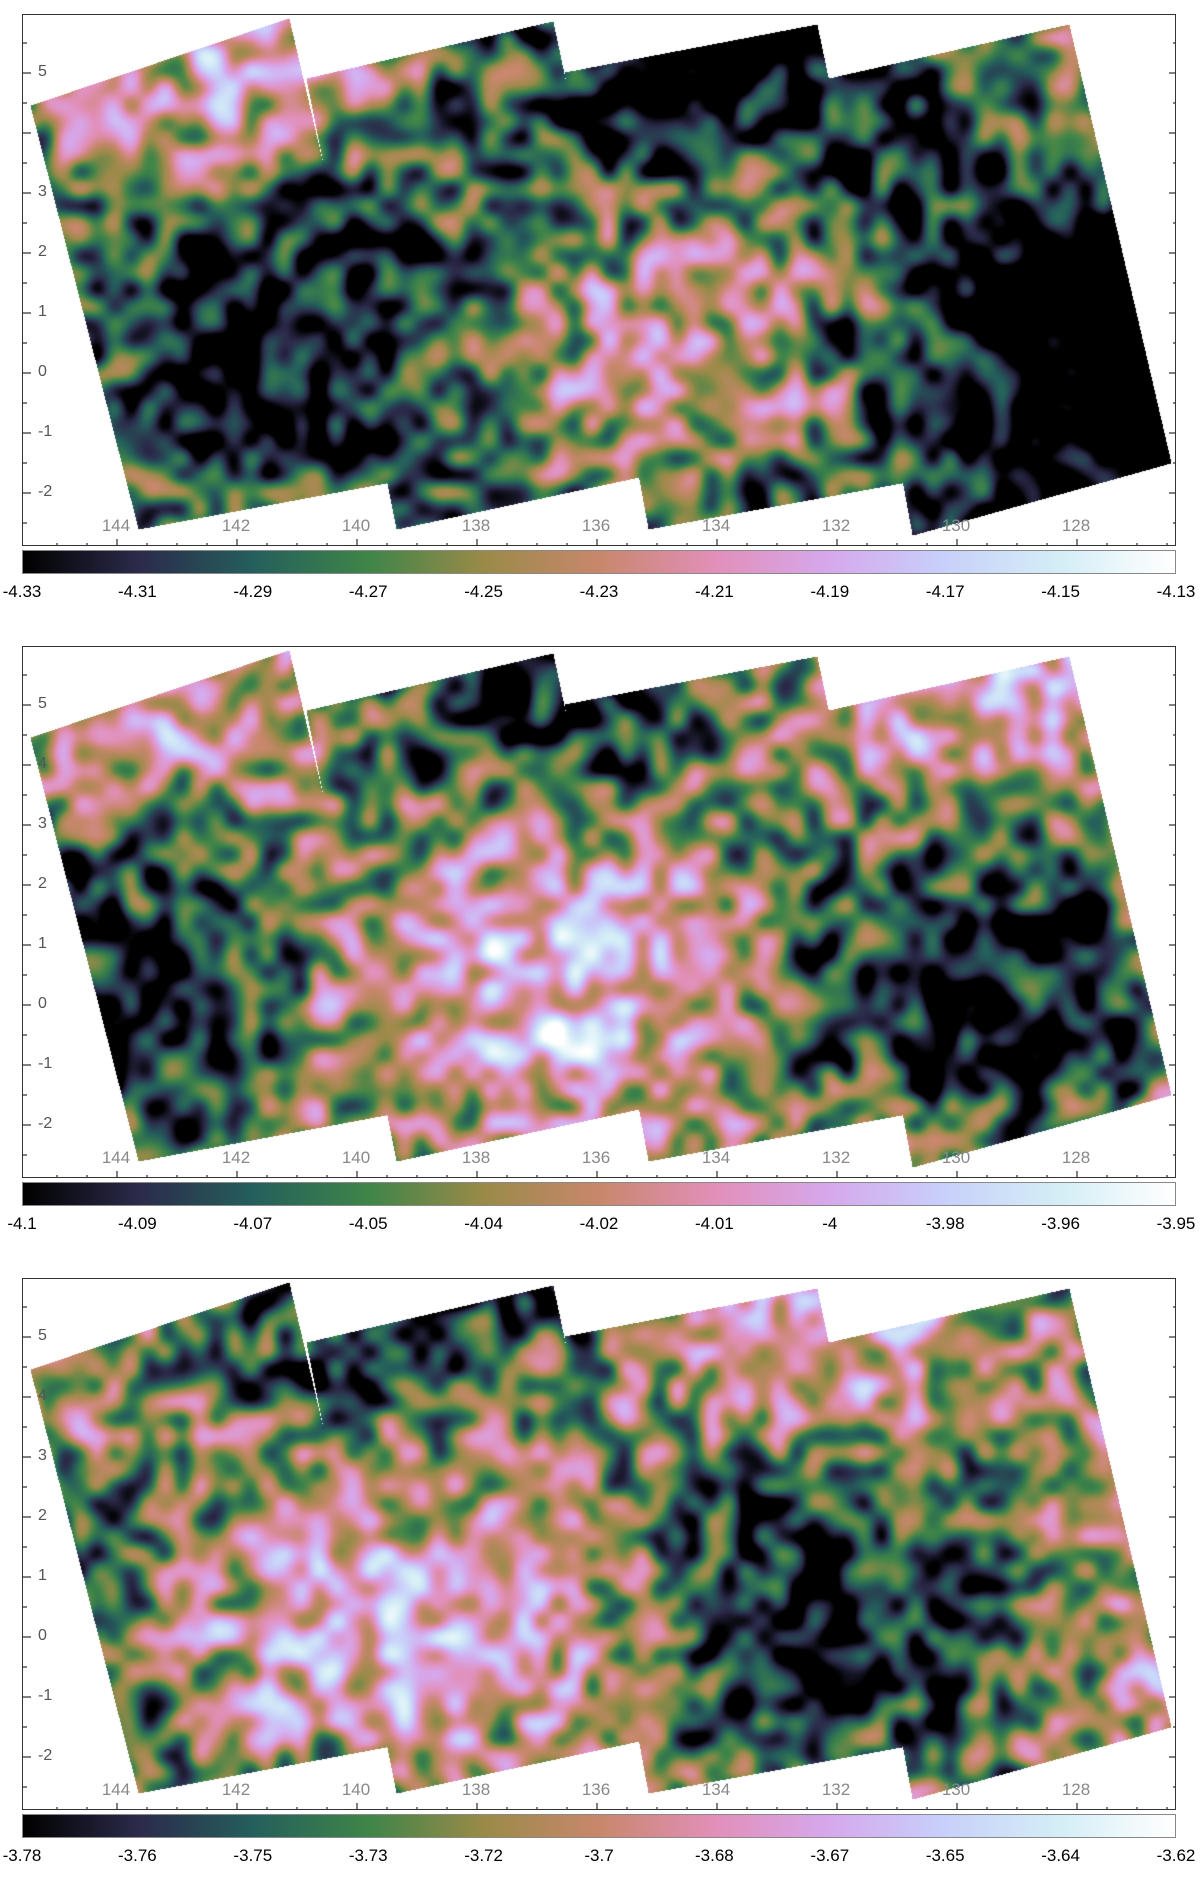 This screenshot has height=1883, width=1200. Describe the element at coordinates (1176, 591) in the screenshot. I see `colorbar-tick-label: -4.13` at that location.